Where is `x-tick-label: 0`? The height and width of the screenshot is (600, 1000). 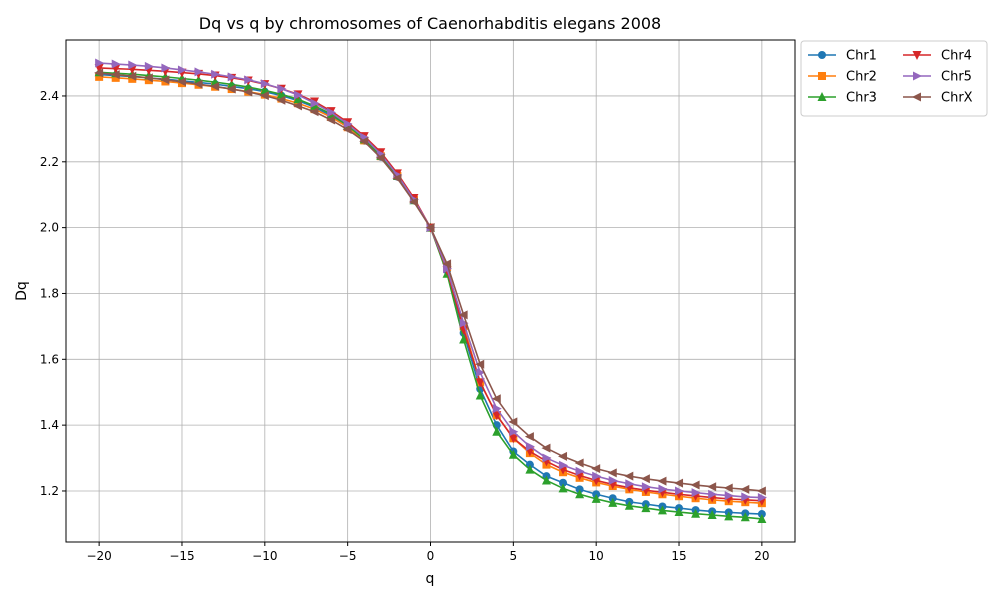
x-tick-label: 0 is located at coordinates (431, 556).